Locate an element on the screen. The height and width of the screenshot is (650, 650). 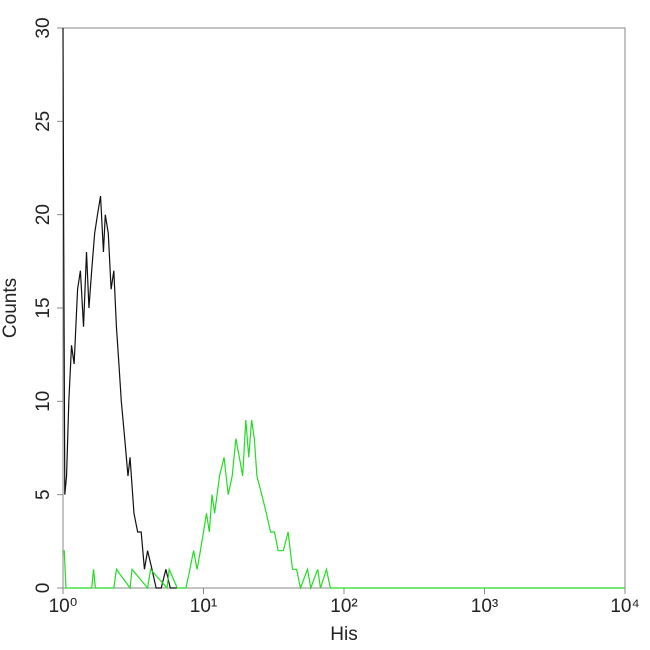
y-tick-label: 10 is located at coordinates (43, 401).